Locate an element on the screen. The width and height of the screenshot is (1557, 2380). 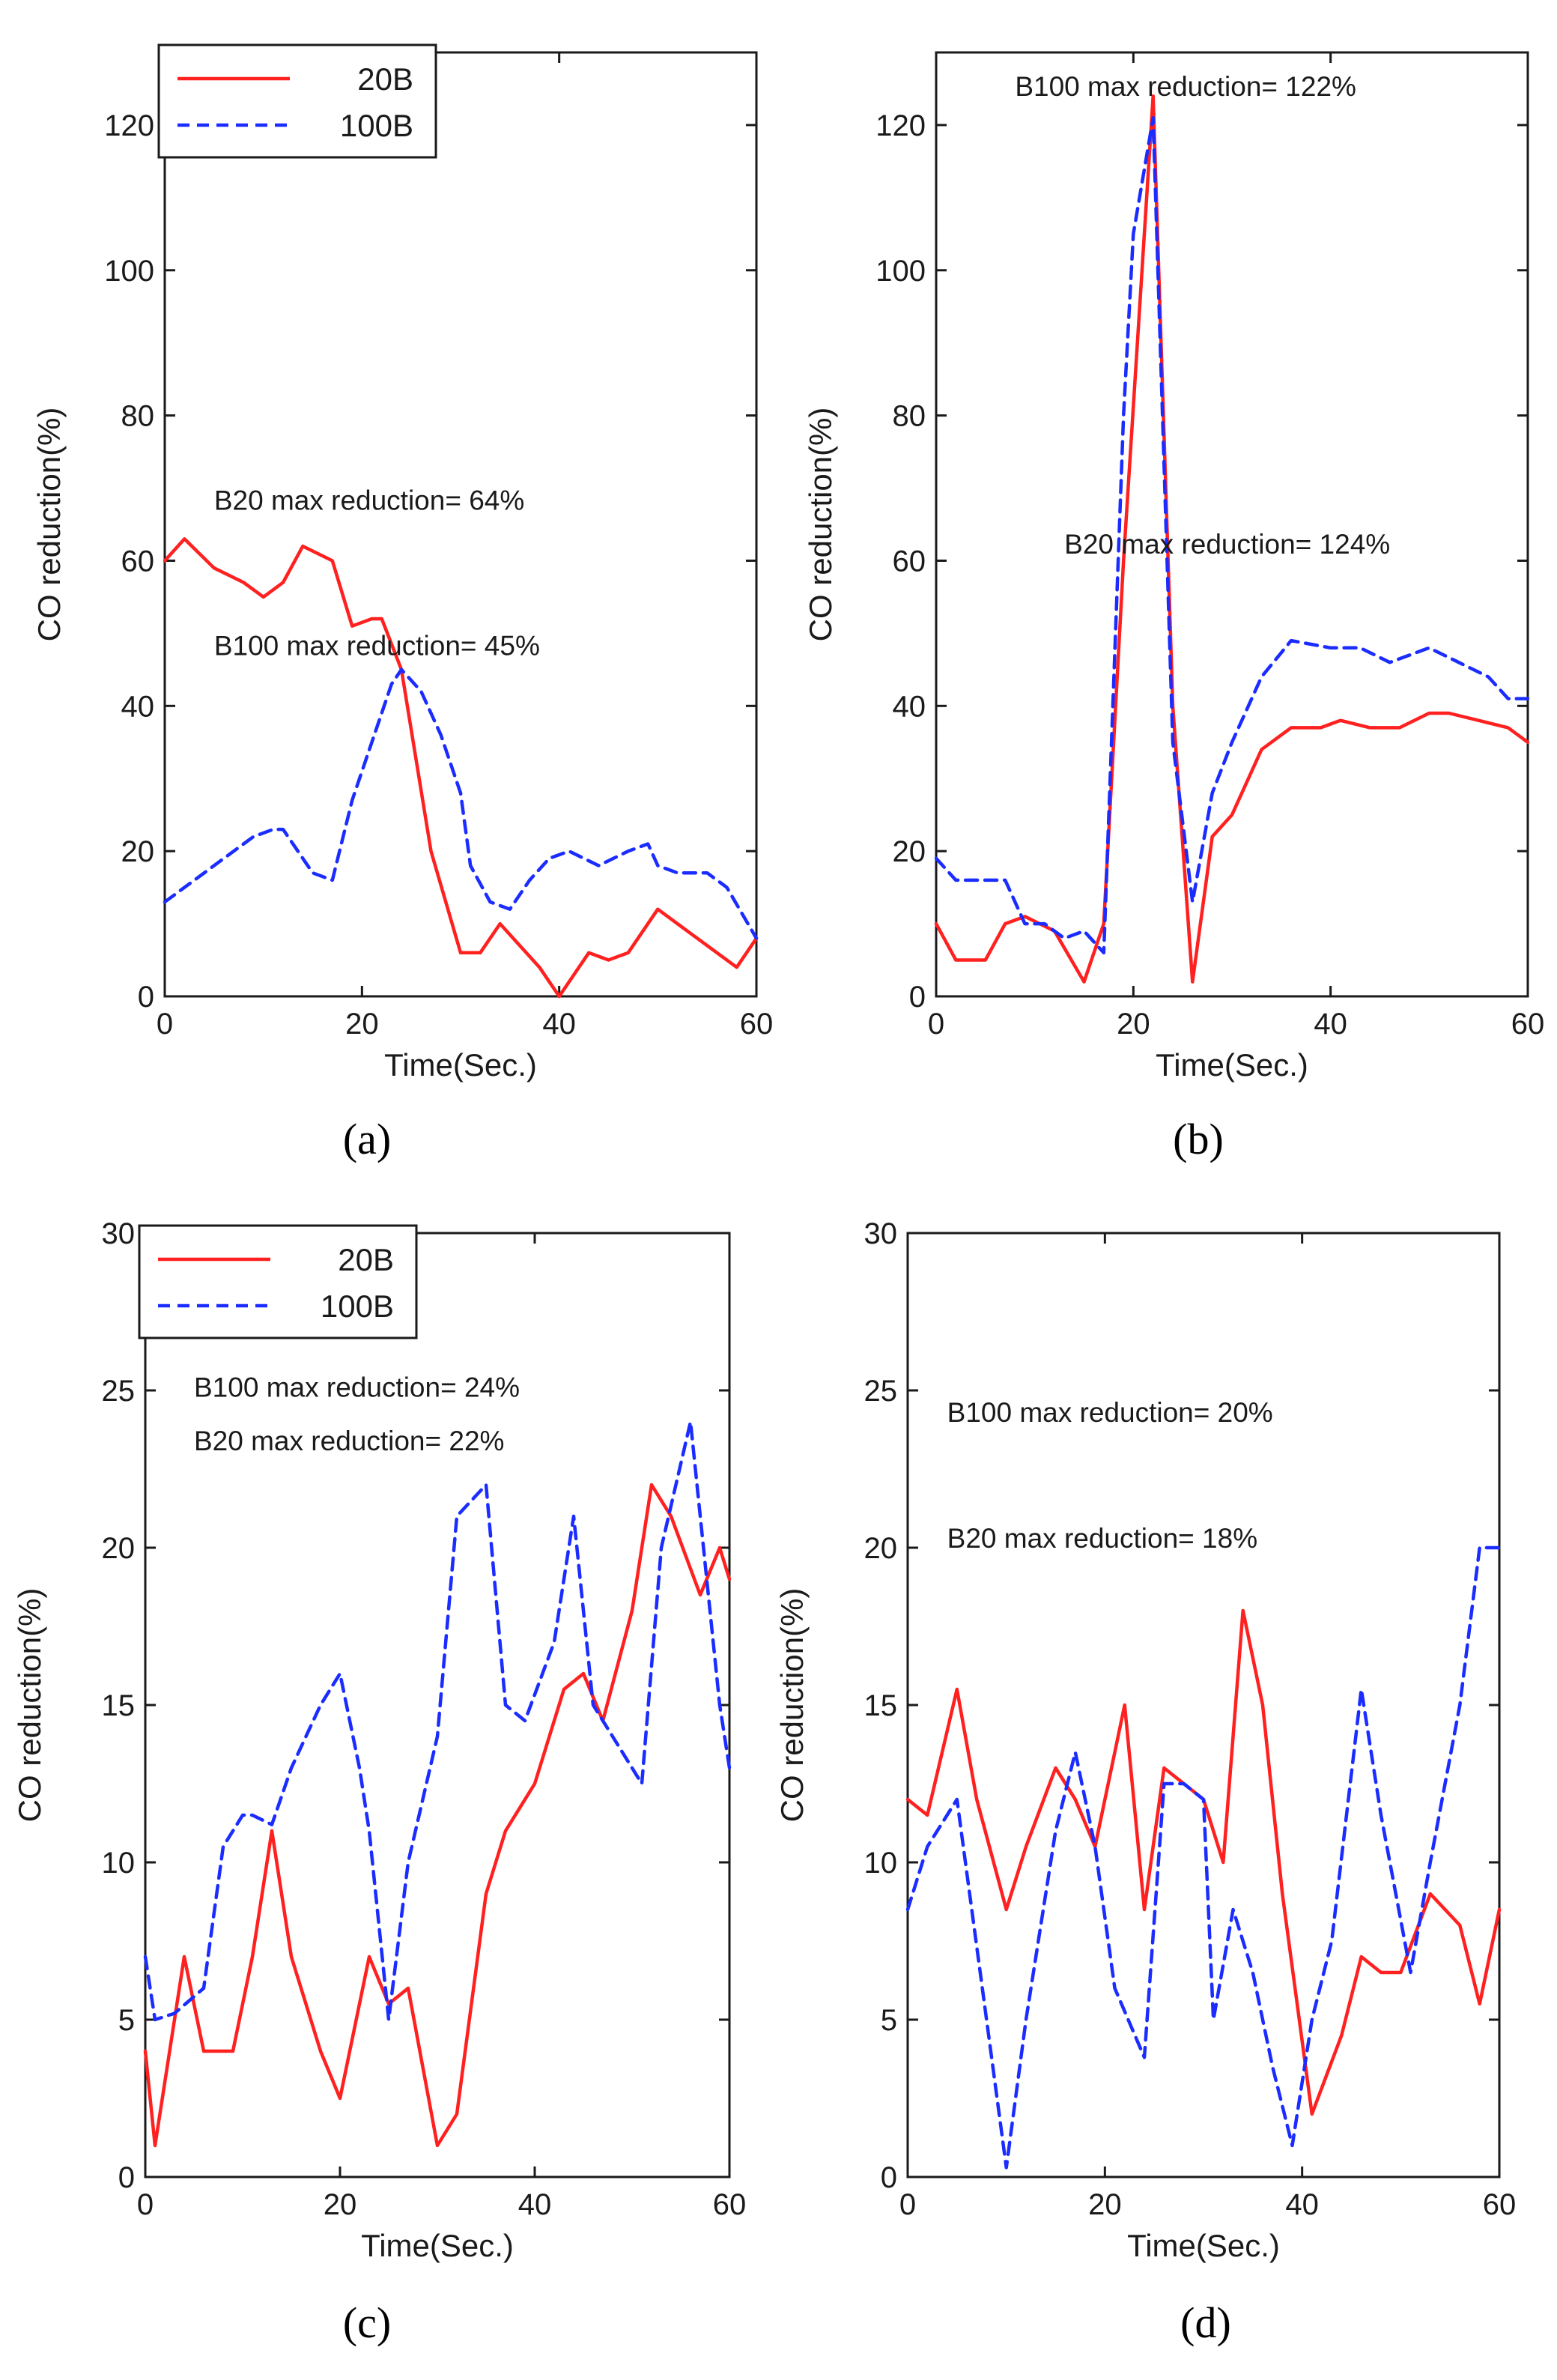
panel-label: (b) is located at coordinates (1198, 1139).